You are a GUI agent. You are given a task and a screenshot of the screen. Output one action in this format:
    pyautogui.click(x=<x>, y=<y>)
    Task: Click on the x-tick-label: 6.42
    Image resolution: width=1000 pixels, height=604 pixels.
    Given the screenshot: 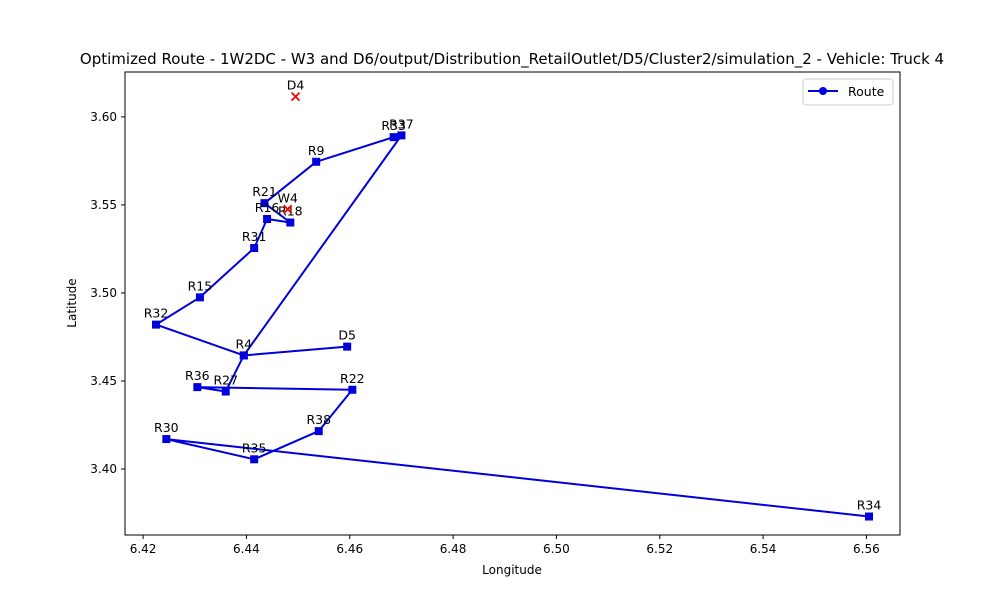 What is the action you would take?
    pyautogui.click(x=143, y=549)
    